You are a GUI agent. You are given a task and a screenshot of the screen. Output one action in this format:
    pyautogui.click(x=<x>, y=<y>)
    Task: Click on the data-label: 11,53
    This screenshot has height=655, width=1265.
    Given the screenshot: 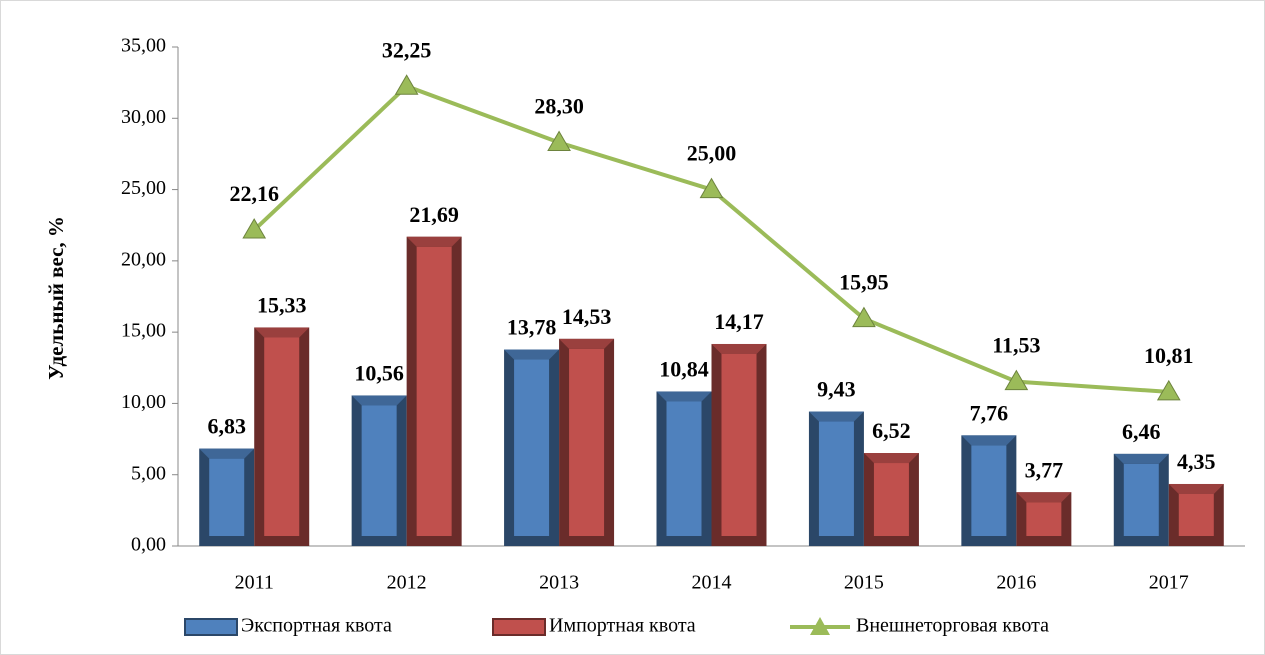 What is the action you would take?
    pyautogui.click(x=1016, y=345)
    